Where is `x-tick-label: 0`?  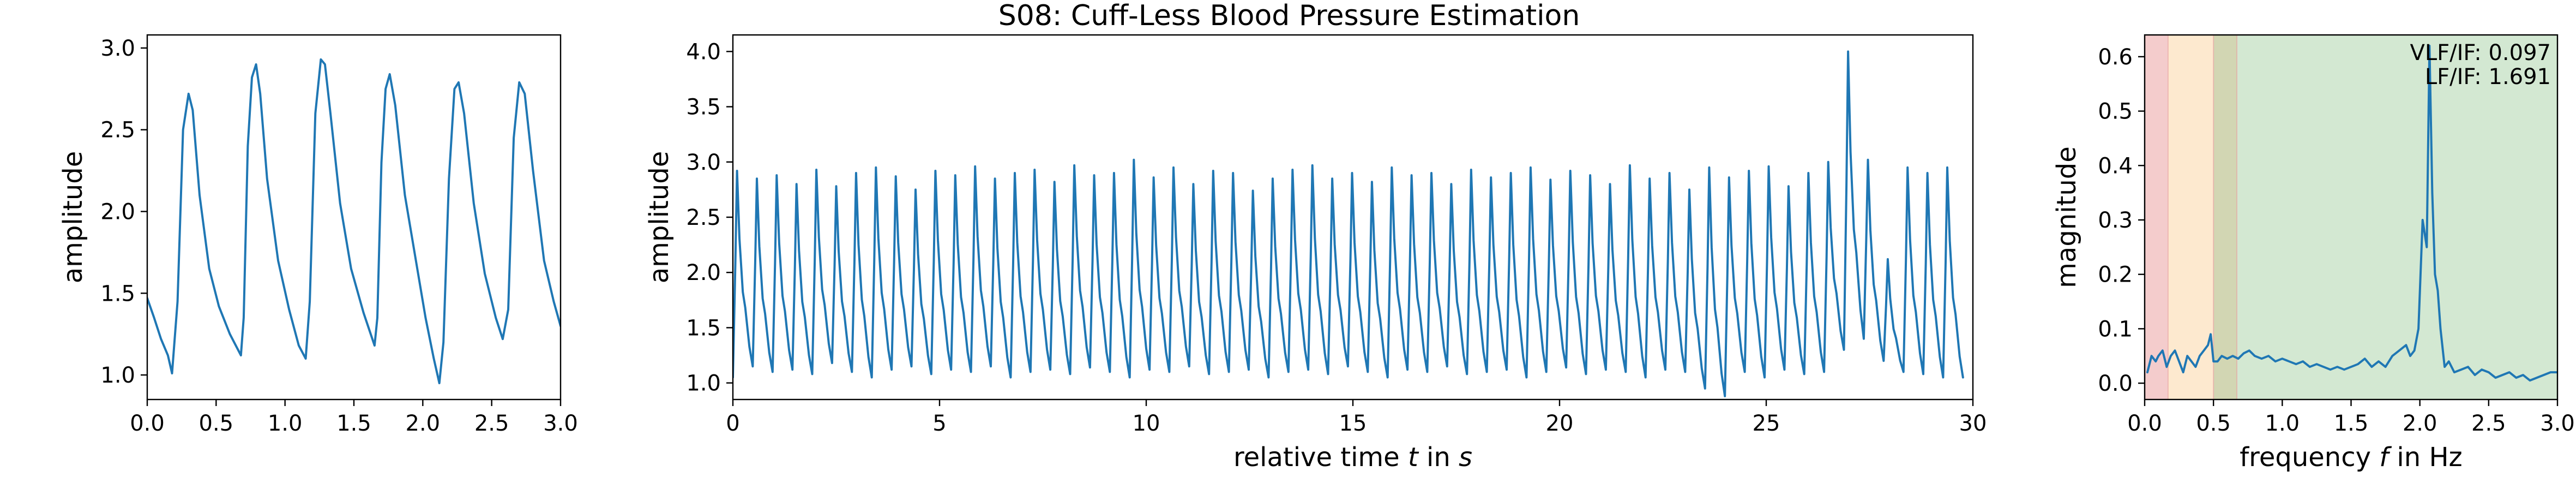 x-tick-label: 0 is located at coordinates (732, 423).